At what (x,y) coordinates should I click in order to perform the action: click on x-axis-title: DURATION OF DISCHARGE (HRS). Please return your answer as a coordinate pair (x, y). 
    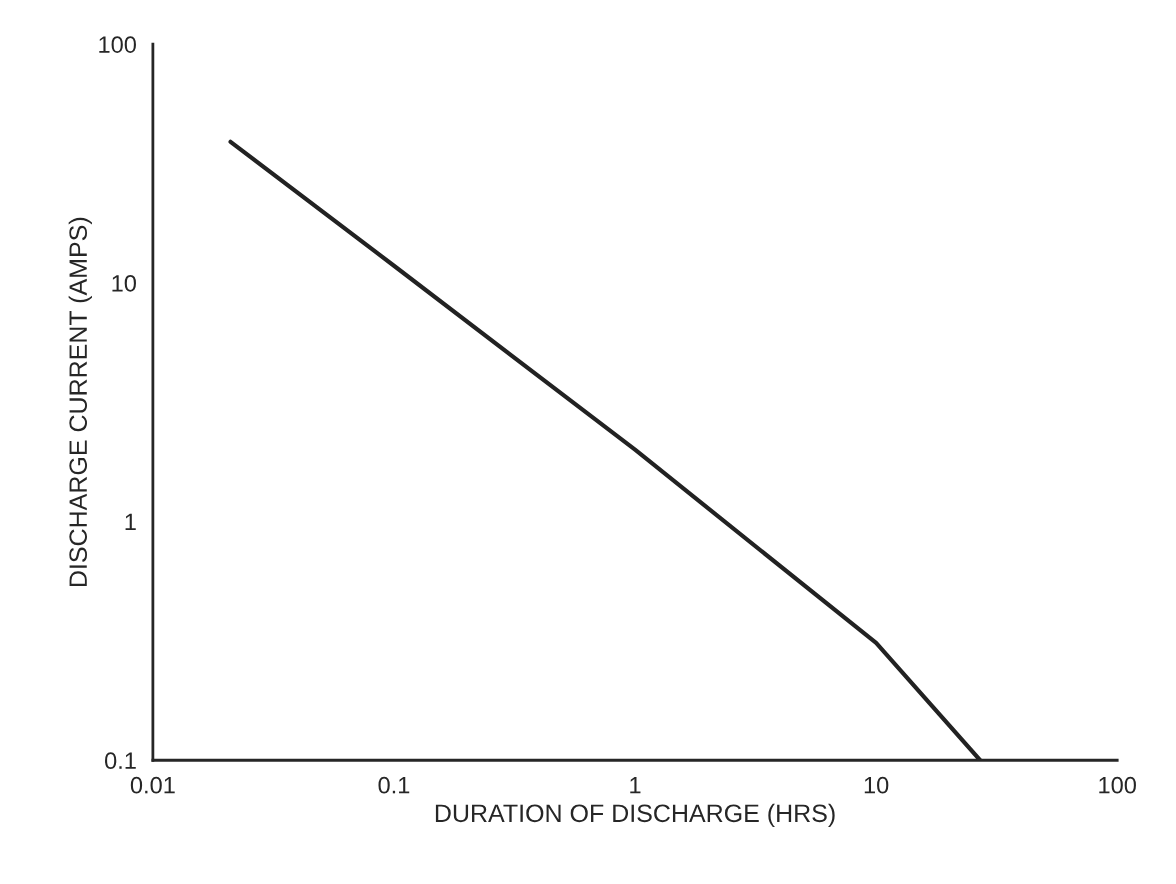
    Looking at the image, I should click on (635, 815).